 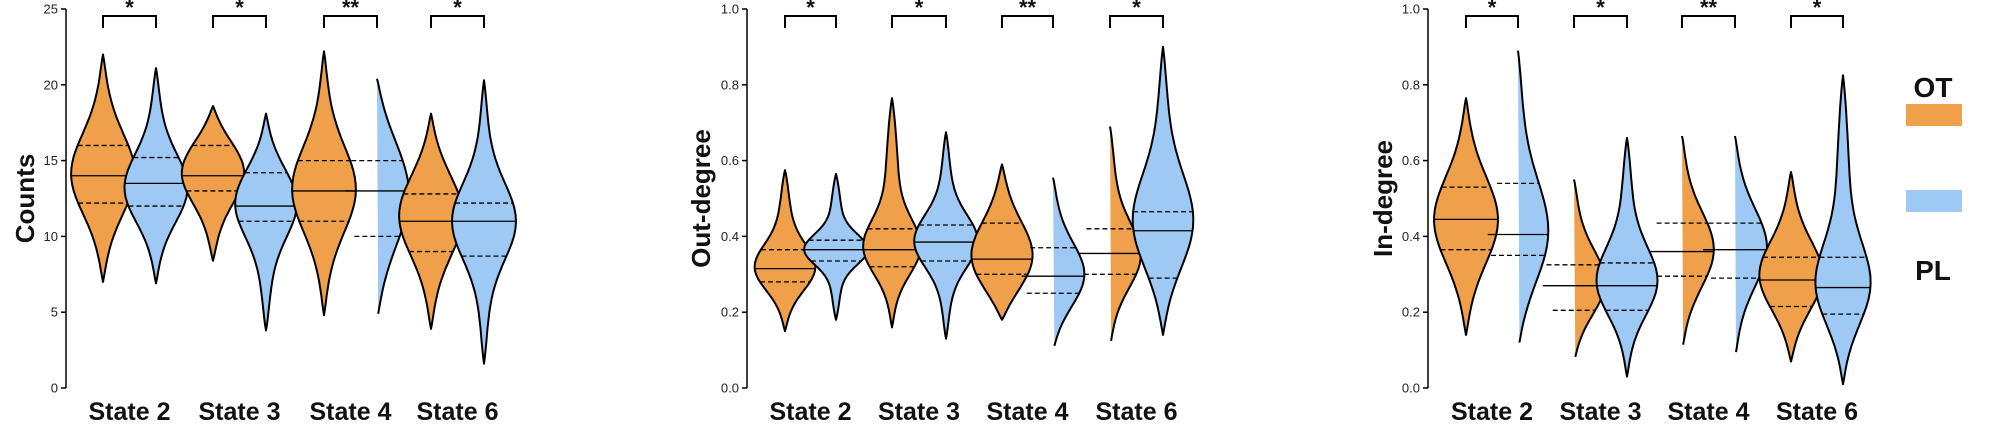 I want to click on y-axis-title: In-degree, so click(x=1383, y=198).